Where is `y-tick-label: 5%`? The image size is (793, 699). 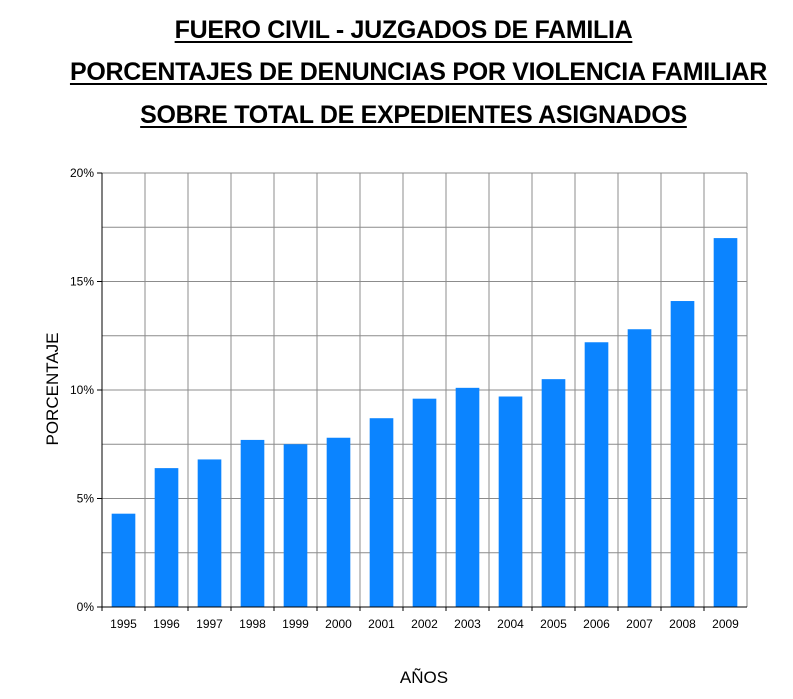
y-tick-label: 5% is located at coordinates (86, 499).